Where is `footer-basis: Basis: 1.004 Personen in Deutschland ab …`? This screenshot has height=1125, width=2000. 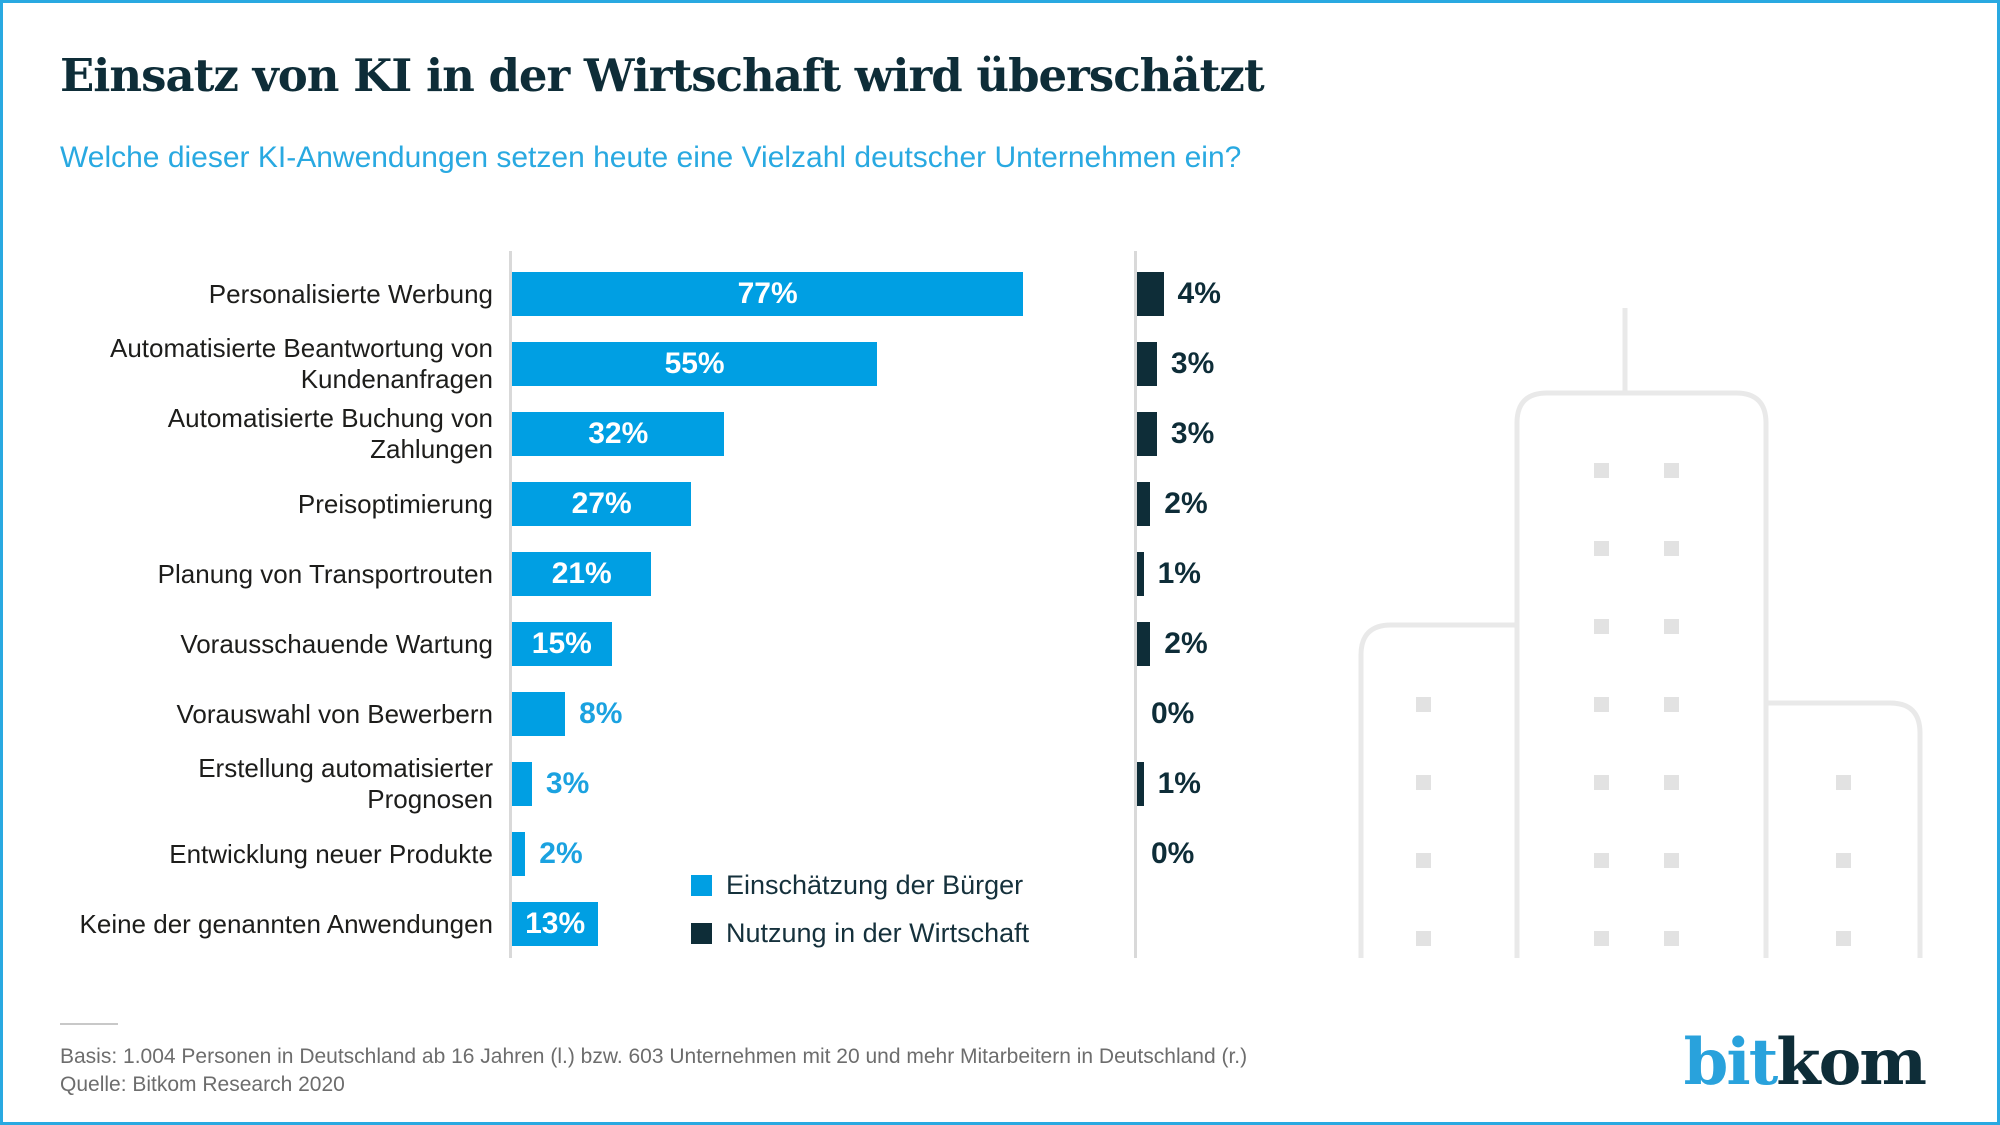 footer-basis: Basis: 1.004 Personen in Deutschland ab … is located at coordinates (654, 1056).